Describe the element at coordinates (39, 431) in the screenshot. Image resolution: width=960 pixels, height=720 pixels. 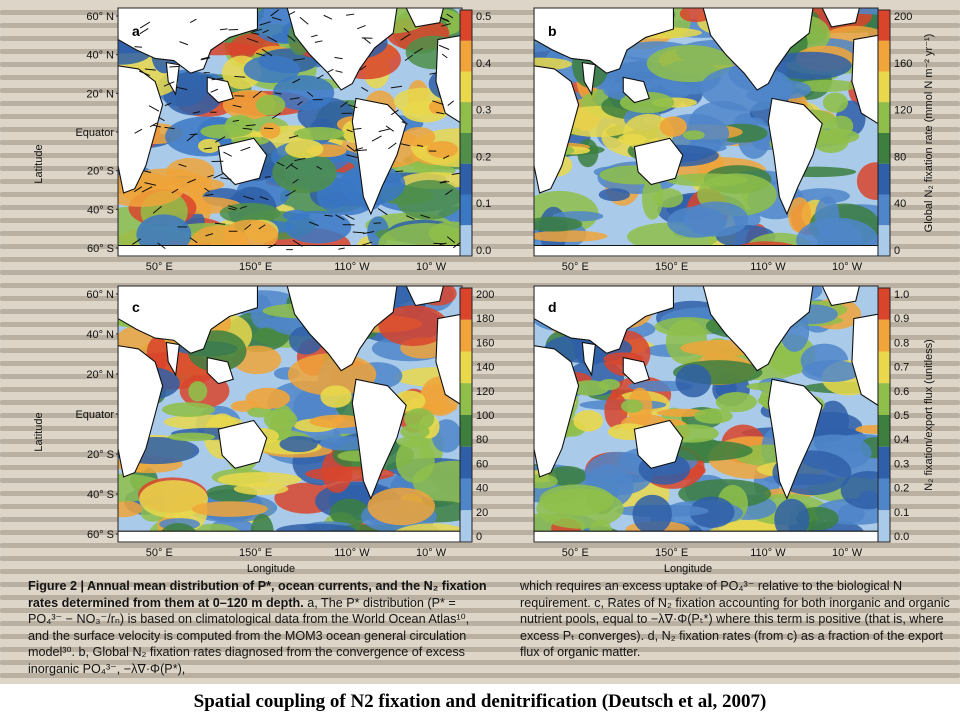
I see `y-axis-label-c: Latitude` at that location.